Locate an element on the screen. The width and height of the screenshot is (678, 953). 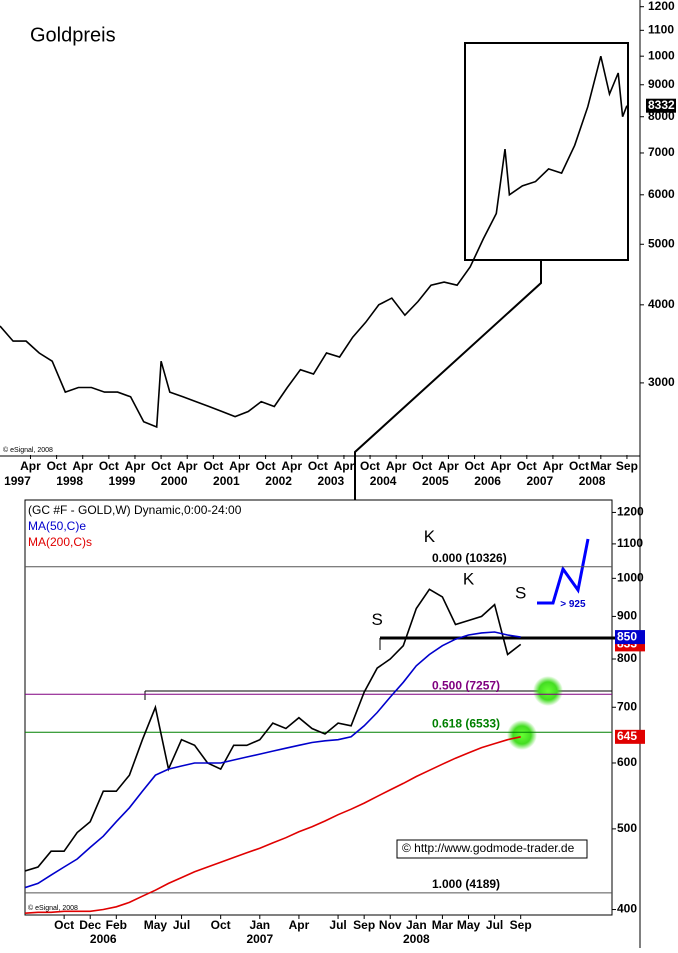
x-tick-label: Nov is located at coordinates (390, 925).